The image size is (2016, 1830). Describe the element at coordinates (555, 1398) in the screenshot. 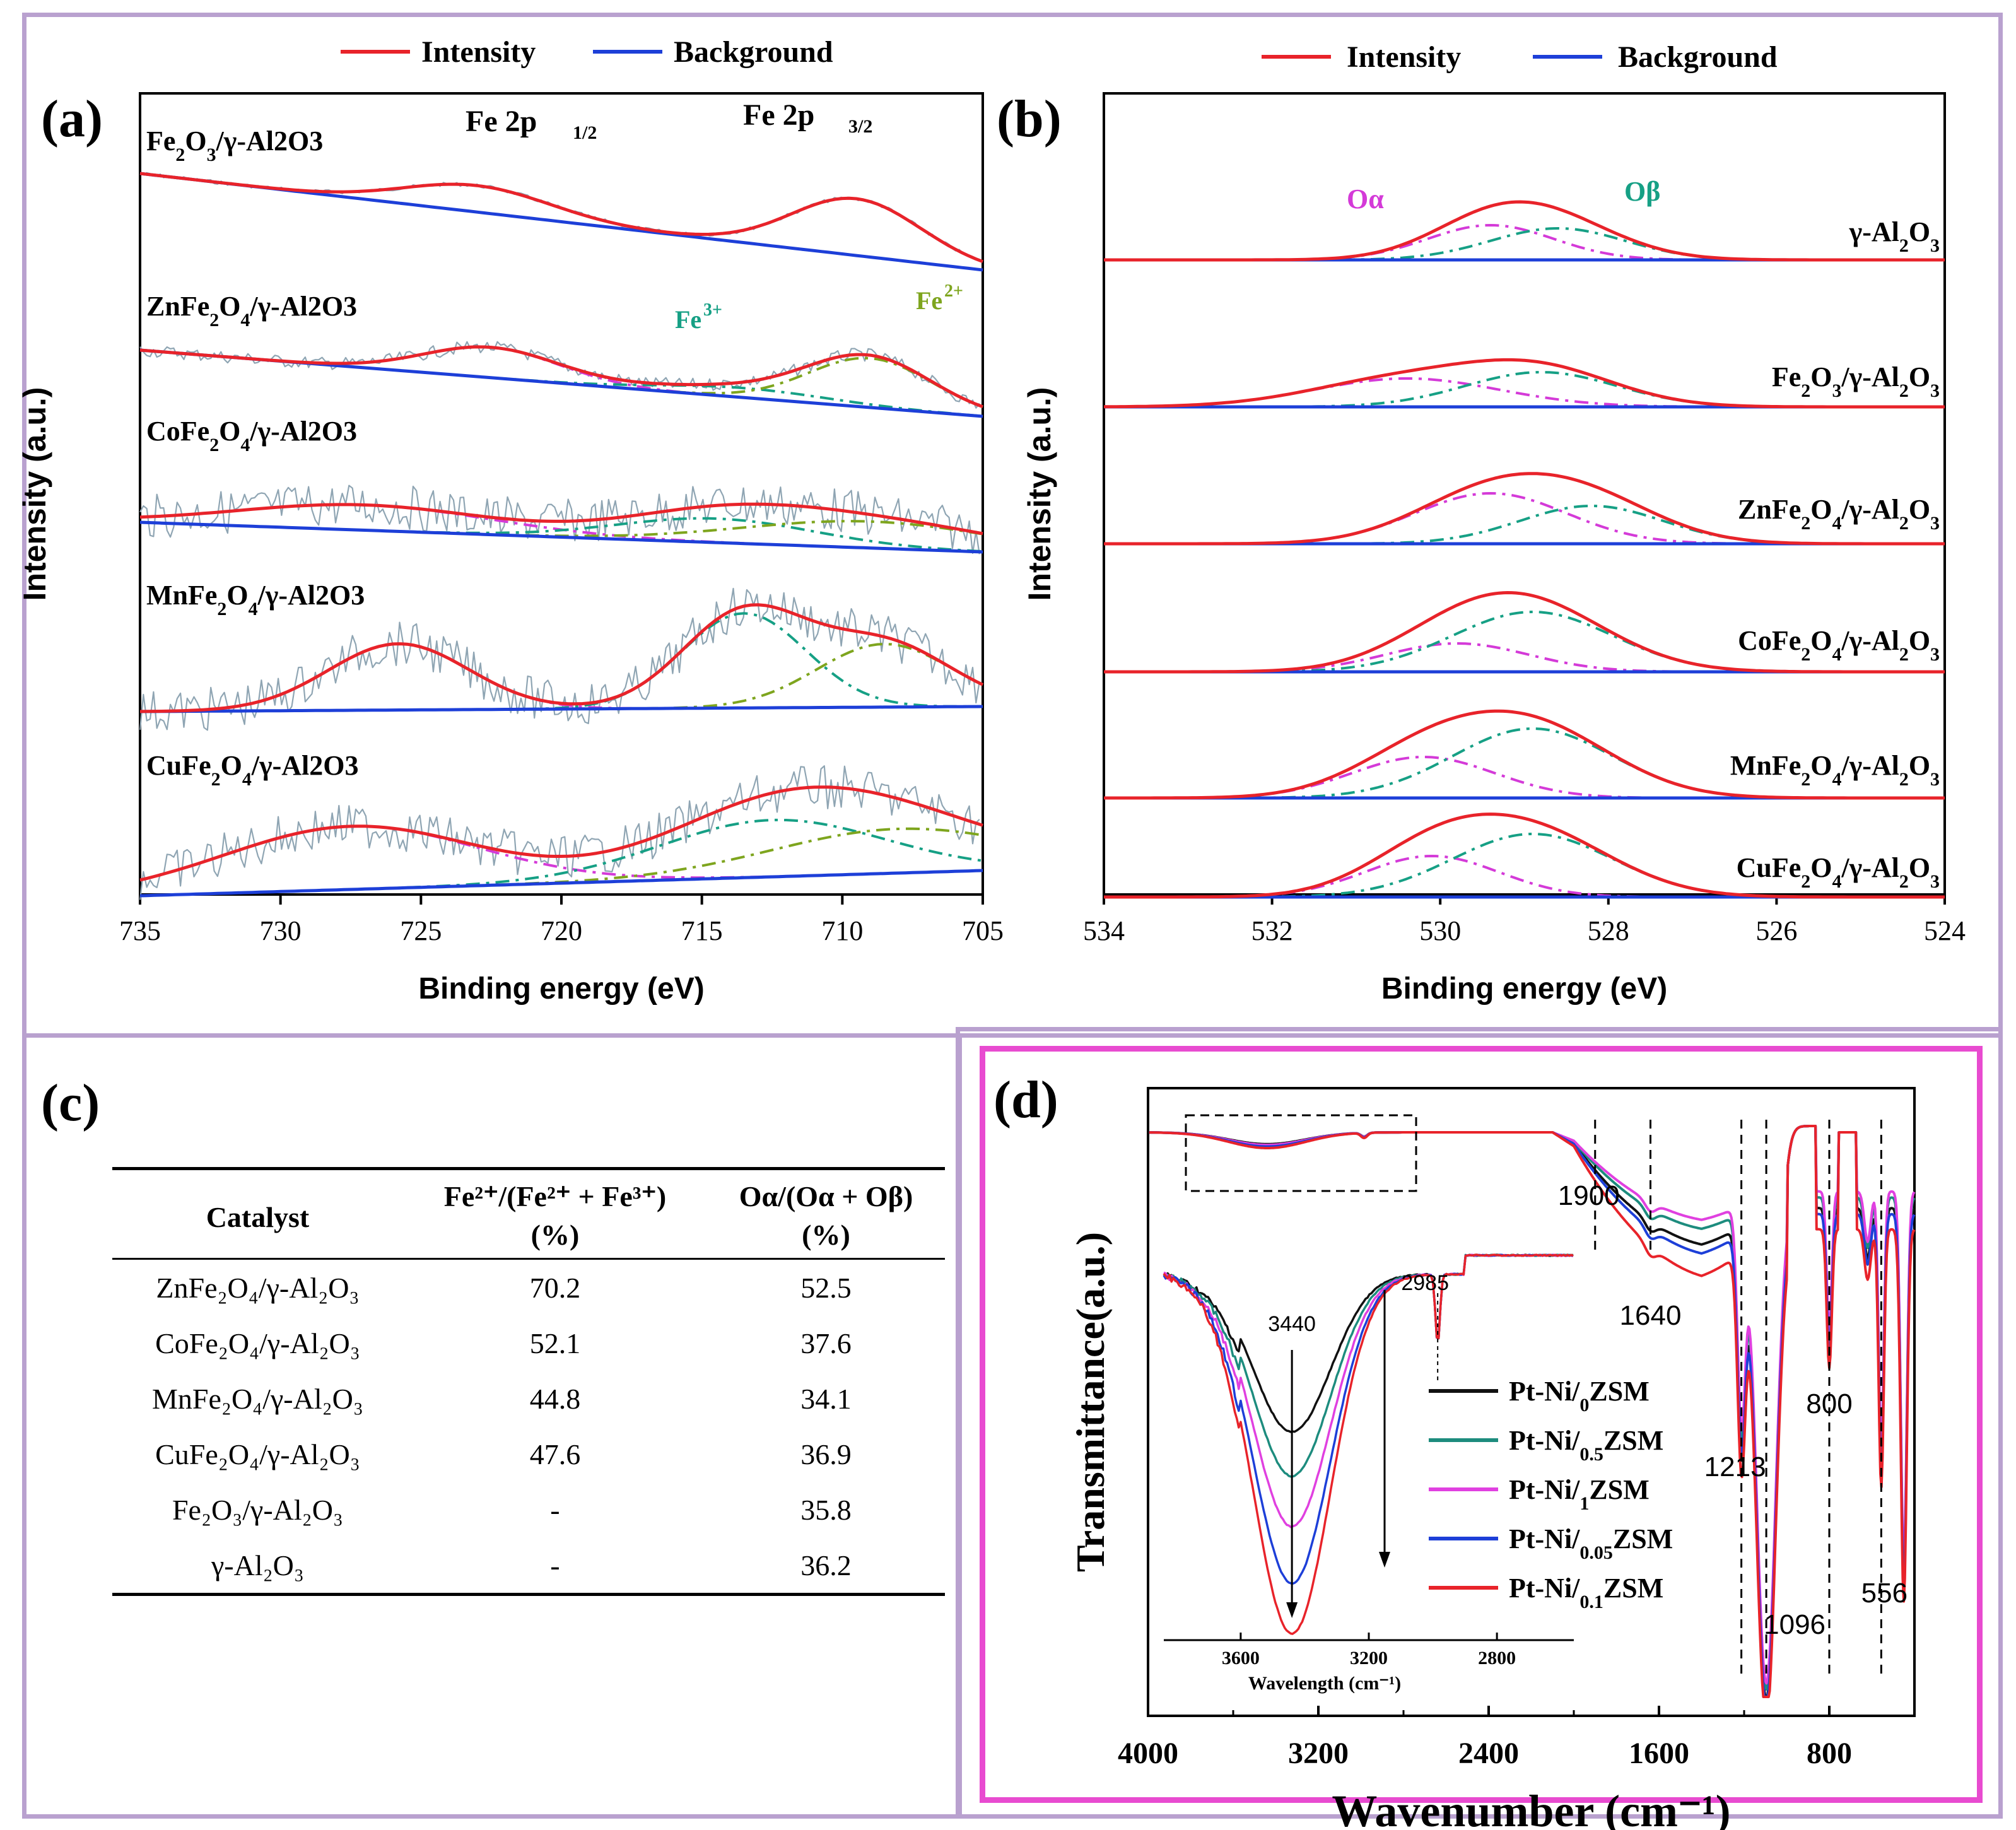

I see `cell-fe: 44.8` at that location.